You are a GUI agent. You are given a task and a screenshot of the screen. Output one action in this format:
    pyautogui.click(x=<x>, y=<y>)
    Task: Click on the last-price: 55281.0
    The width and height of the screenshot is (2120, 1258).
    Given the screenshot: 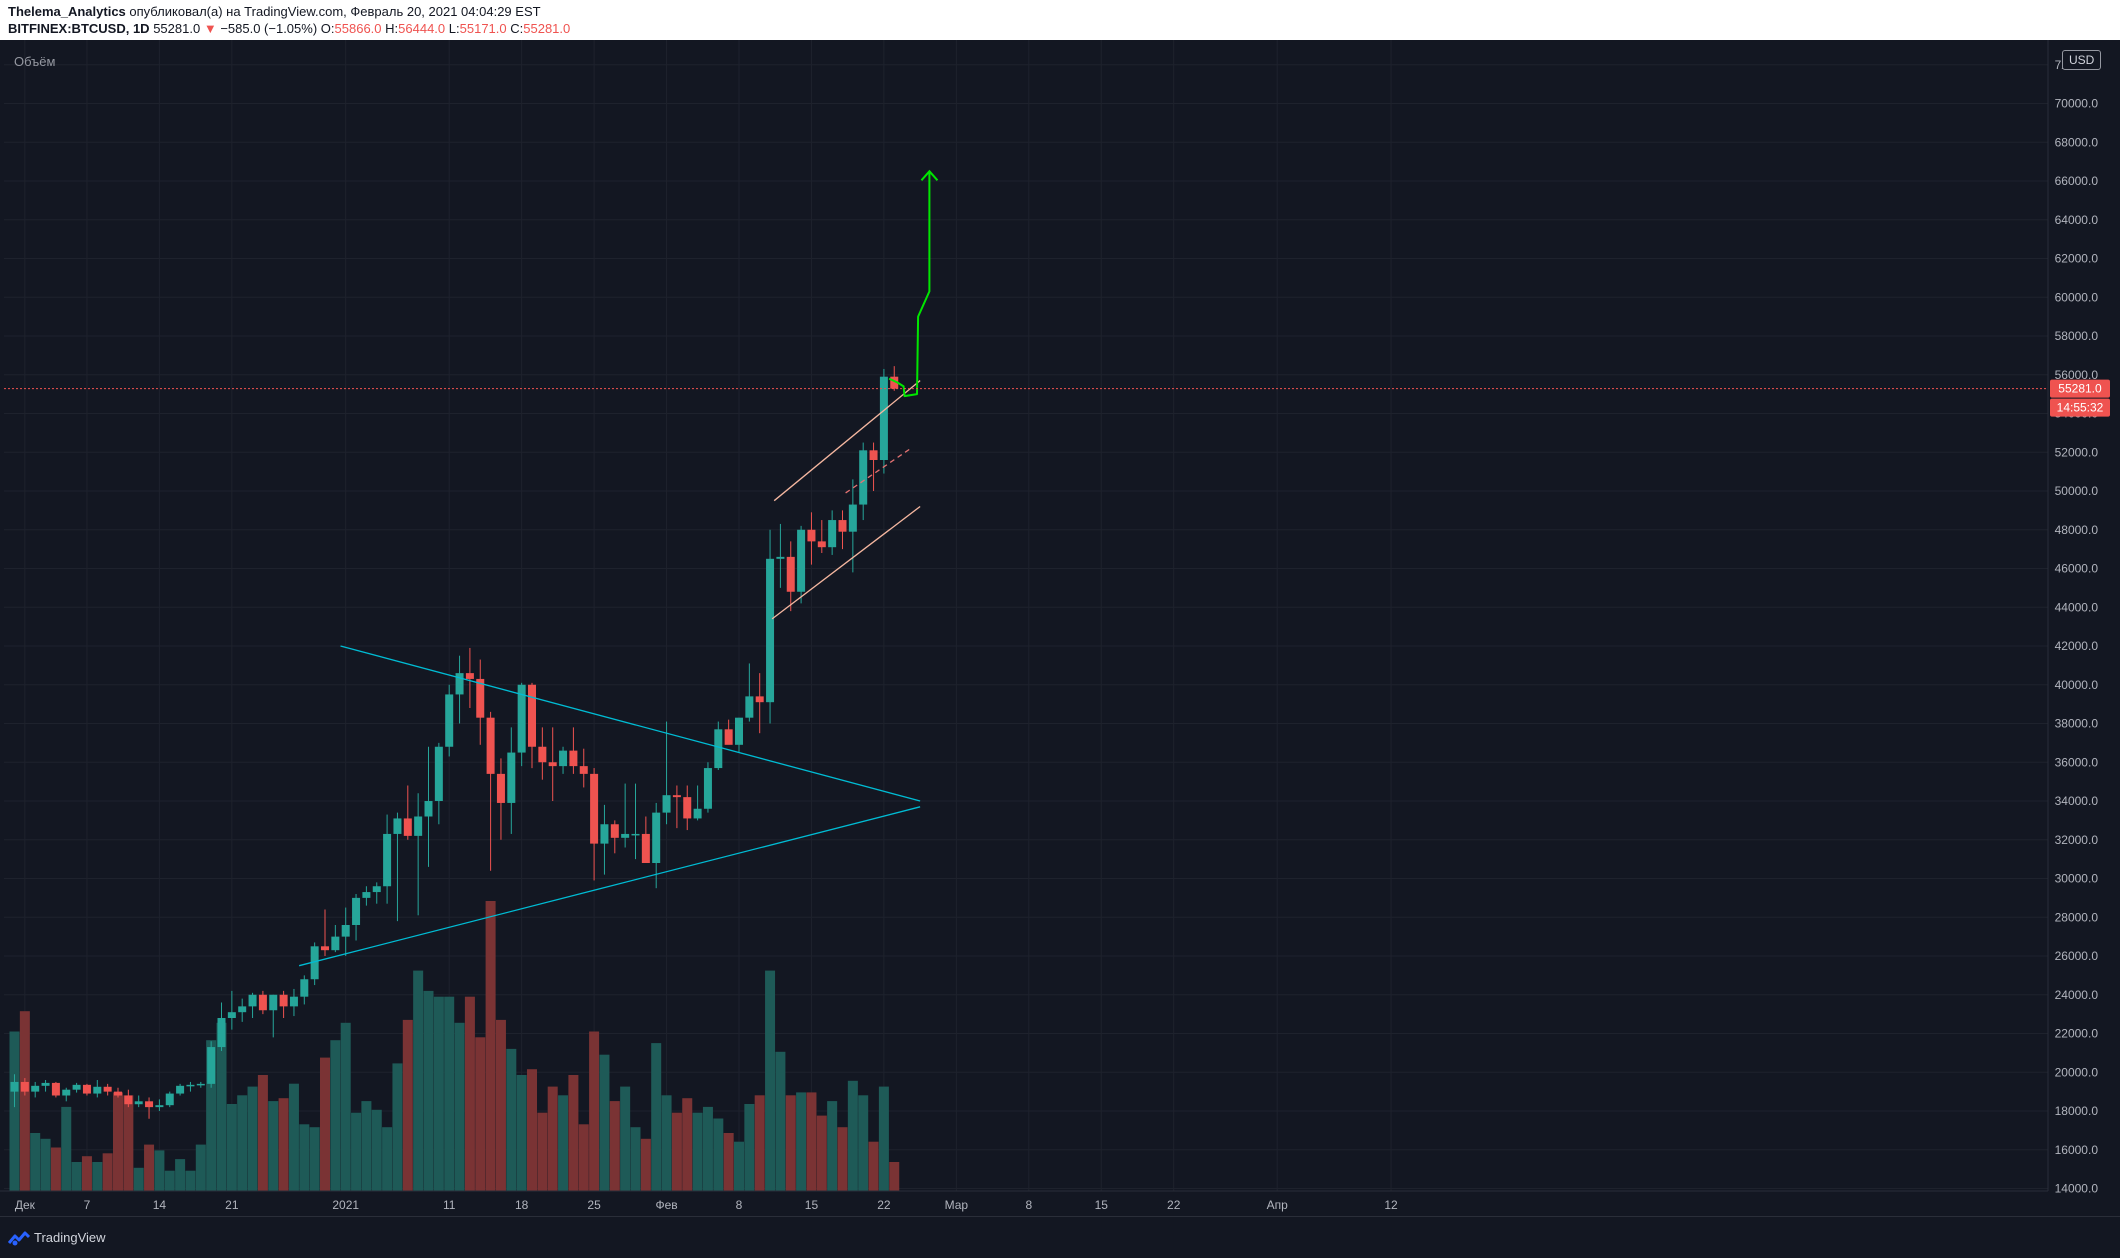 What is the action you would take?
    pyautogui.click(x=177, y=28)
    